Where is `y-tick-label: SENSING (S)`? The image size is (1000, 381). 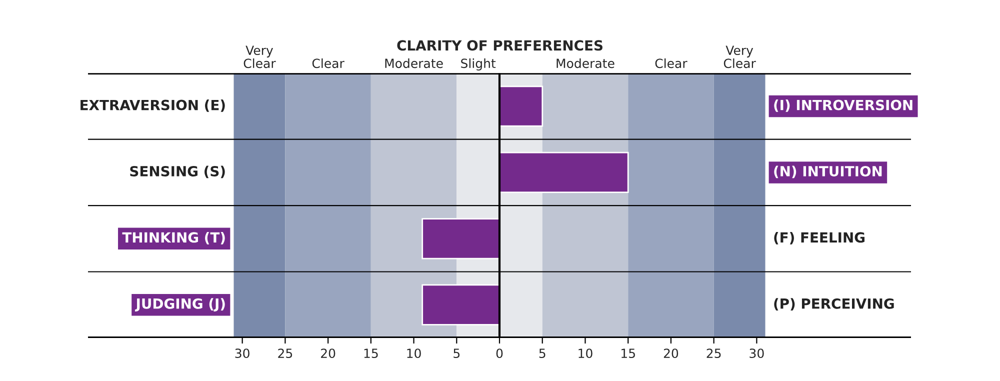 y-tick-label: SENSING (S) is located at coordinates (177, 172).